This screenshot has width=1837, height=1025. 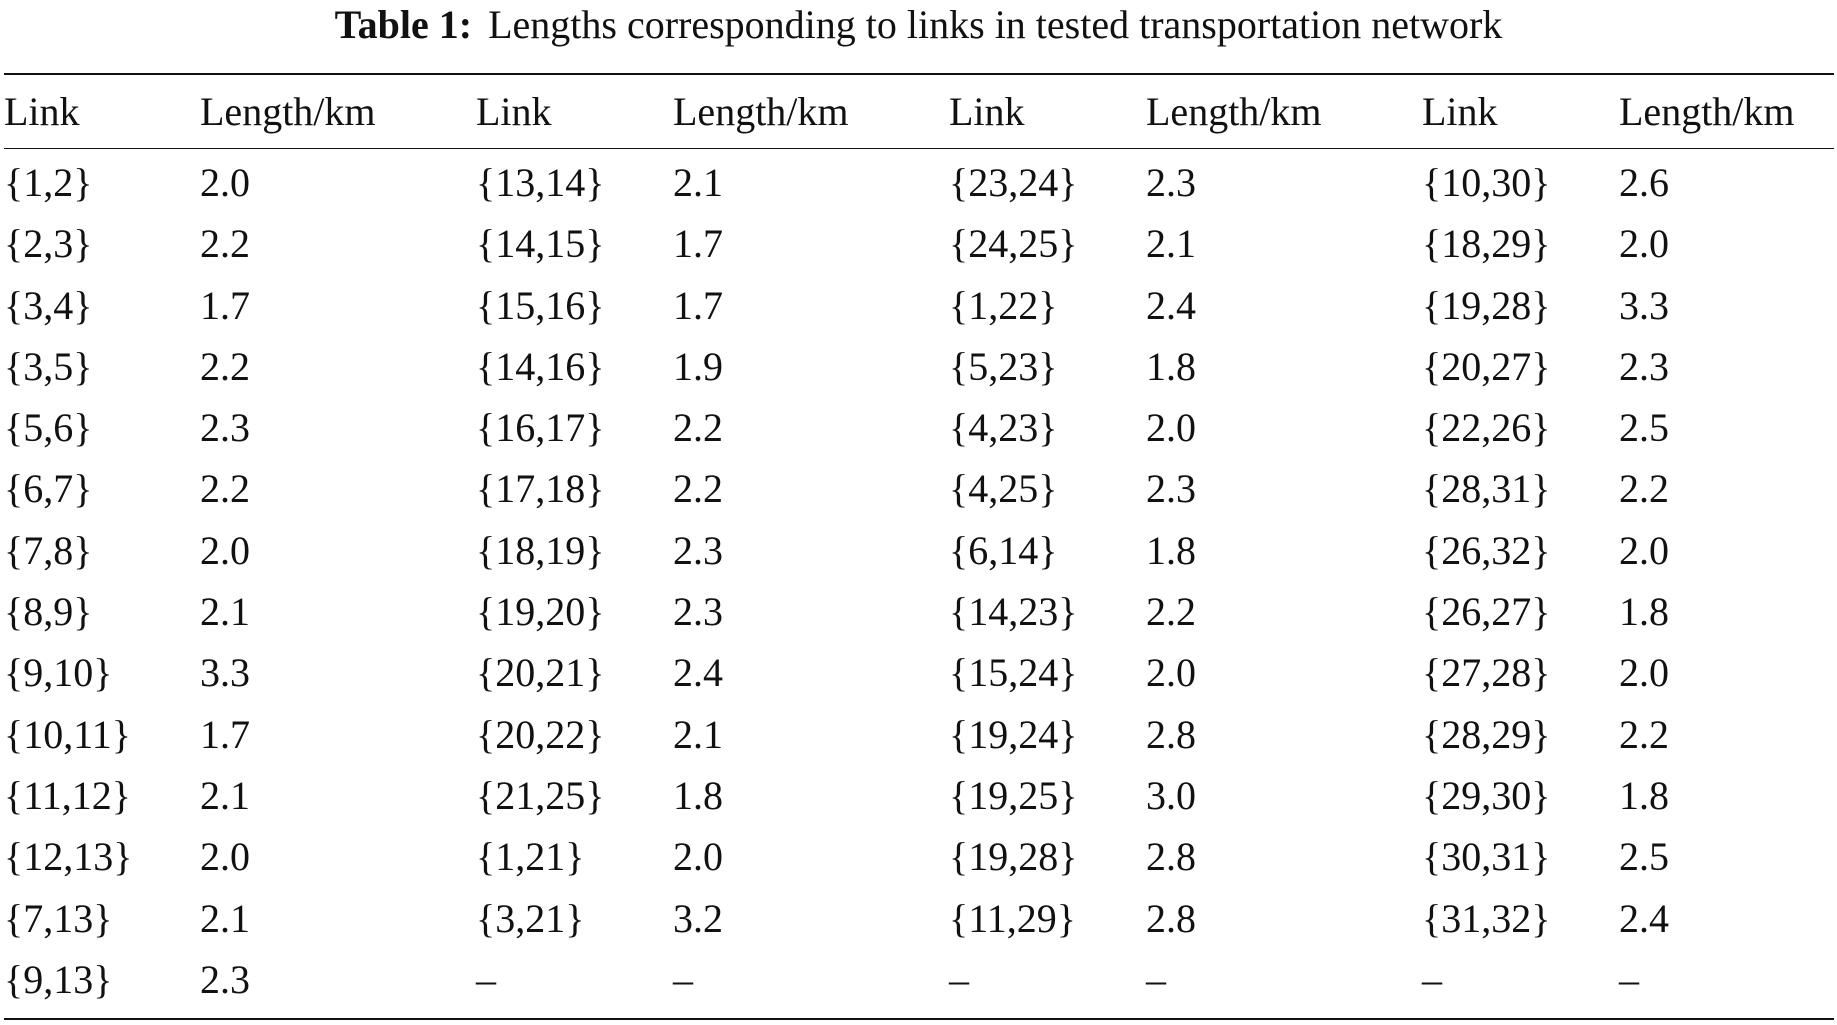 What do you see at coordinates (58, 979) in the screenshot?
I see `link-cell: {9,13}` at bounding box center [58, 979].